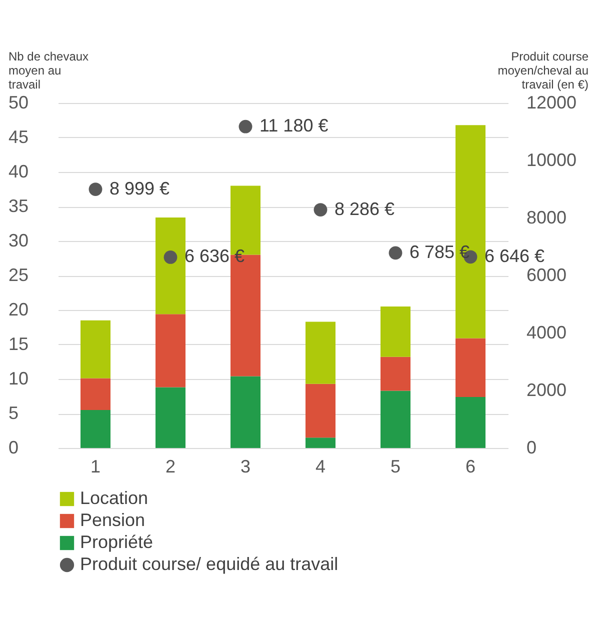  Describe the element at coordinates (18, 137) in the screenshot. I see `y-tick-label: 45` at that location.